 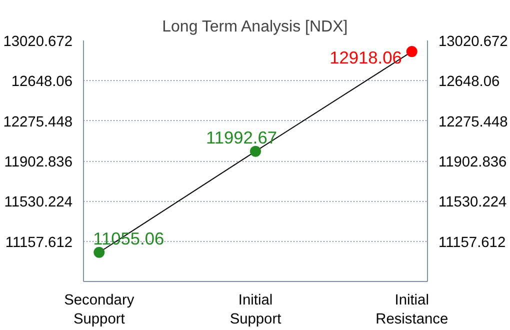 What do you see at coordinates (38, 202) in the screenshot?
I see `y-tick-label: 11530.224` at bounding box center [38, 202].